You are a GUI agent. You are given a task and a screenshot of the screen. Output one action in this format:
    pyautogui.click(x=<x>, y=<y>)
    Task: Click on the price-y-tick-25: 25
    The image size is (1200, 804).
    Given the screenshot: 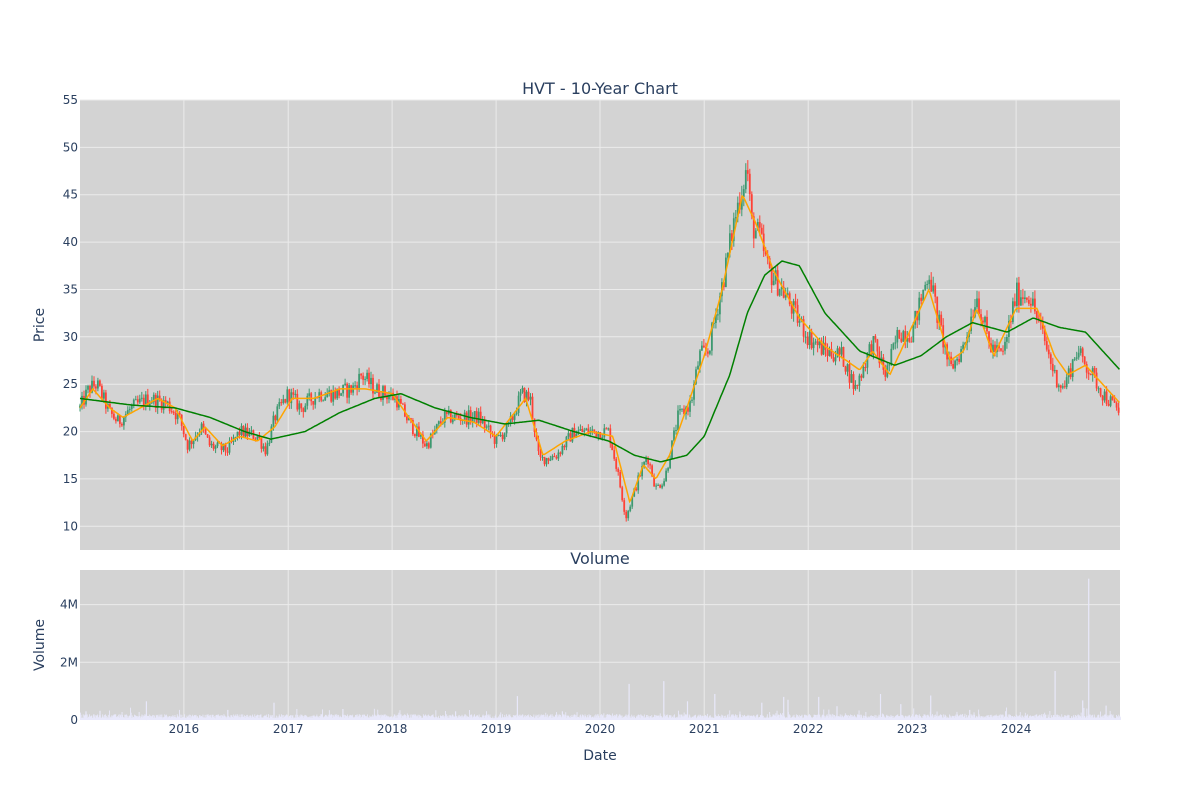 What is the action you would take?
    pyautogui.click(x=70, y=384)
    